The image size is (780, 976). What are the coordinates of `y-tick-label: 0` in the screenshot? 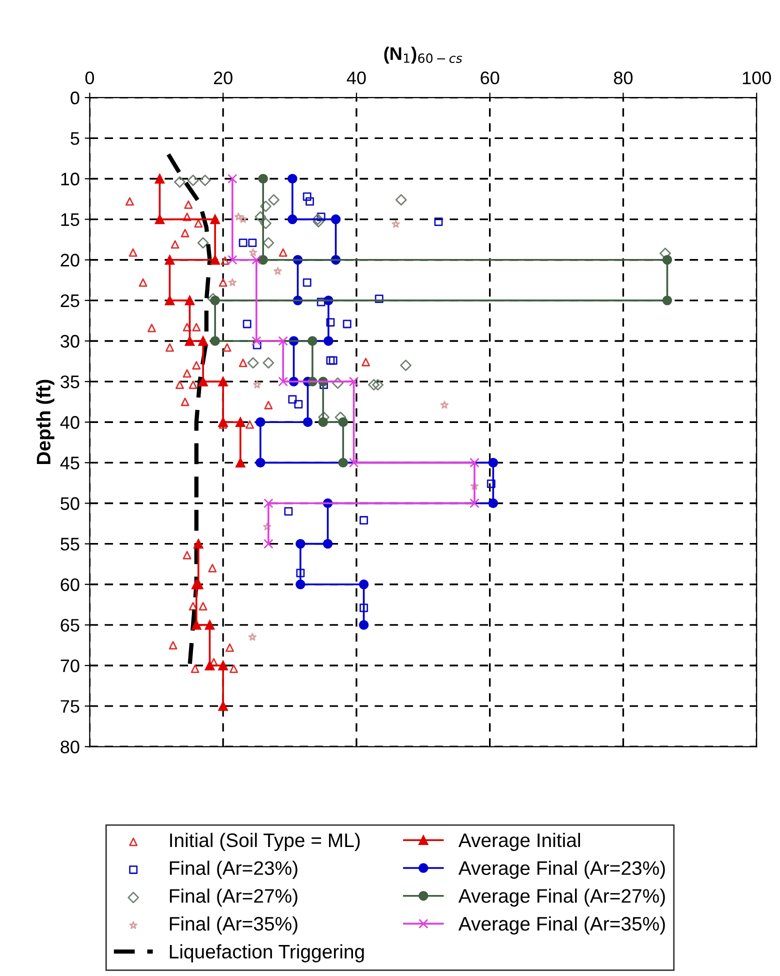 It's located at (75, 98).